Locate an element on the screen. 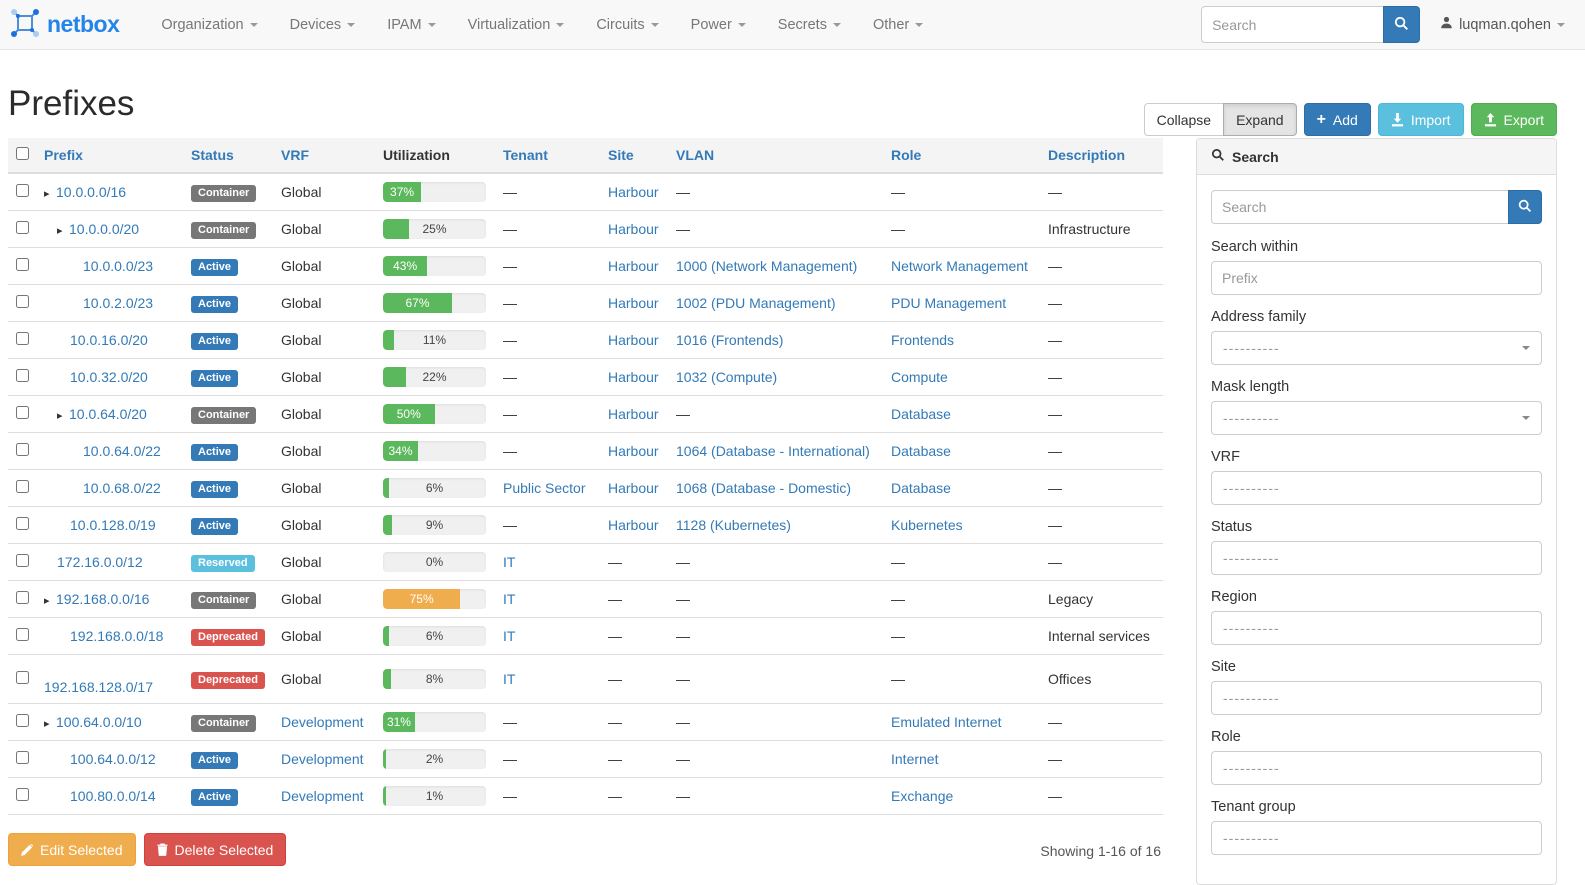 Image resolution: width=1585 pixels, height=885 pixels. mask-length-select: ---------- is located at coordinates (1376, 418).